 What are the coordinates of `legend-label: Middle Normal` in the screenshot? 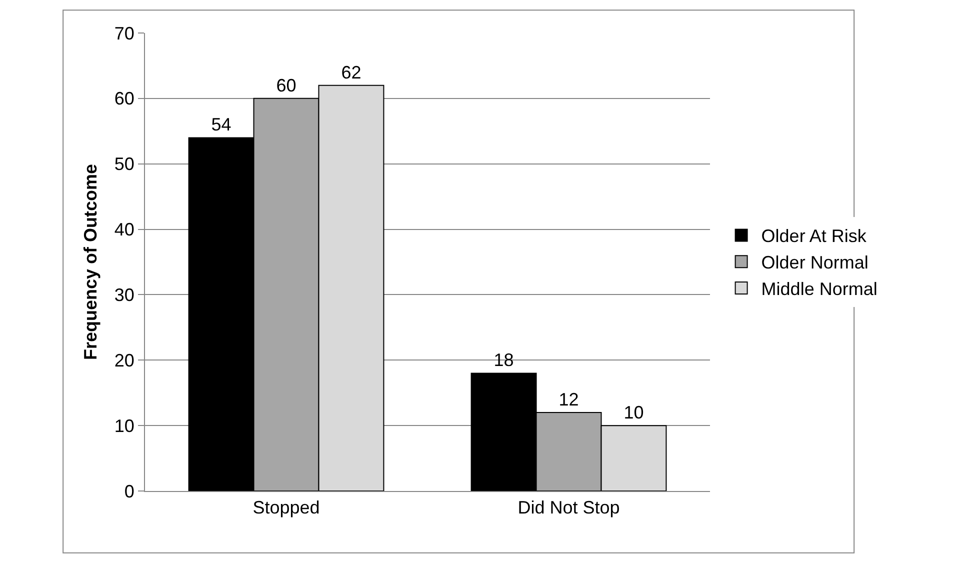 It's located at (819, 289).